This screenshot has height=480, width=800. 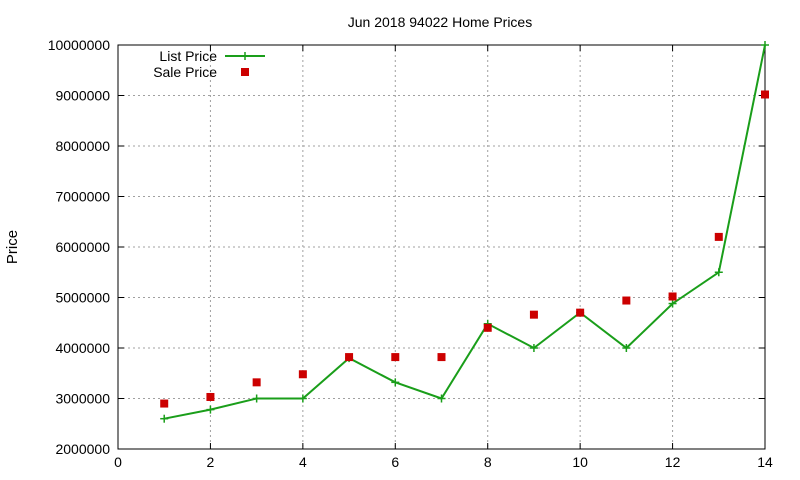 I want to click on y-tick-label: 5000000, so click(x=82, y=298).